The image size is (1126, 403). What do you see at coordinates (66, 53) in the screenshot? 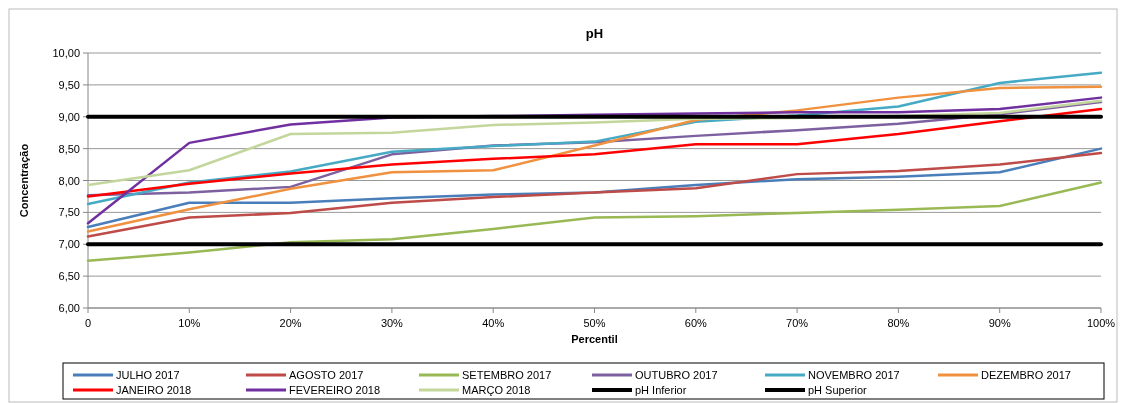
I see `y-tick-label: 10,00` at bounding box center [66, 53].